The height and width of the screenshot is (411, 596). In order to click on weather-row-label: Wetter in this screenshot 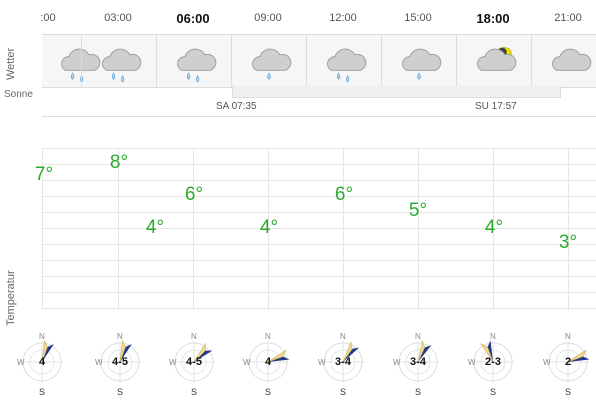, I will do `click(11, 63)`.